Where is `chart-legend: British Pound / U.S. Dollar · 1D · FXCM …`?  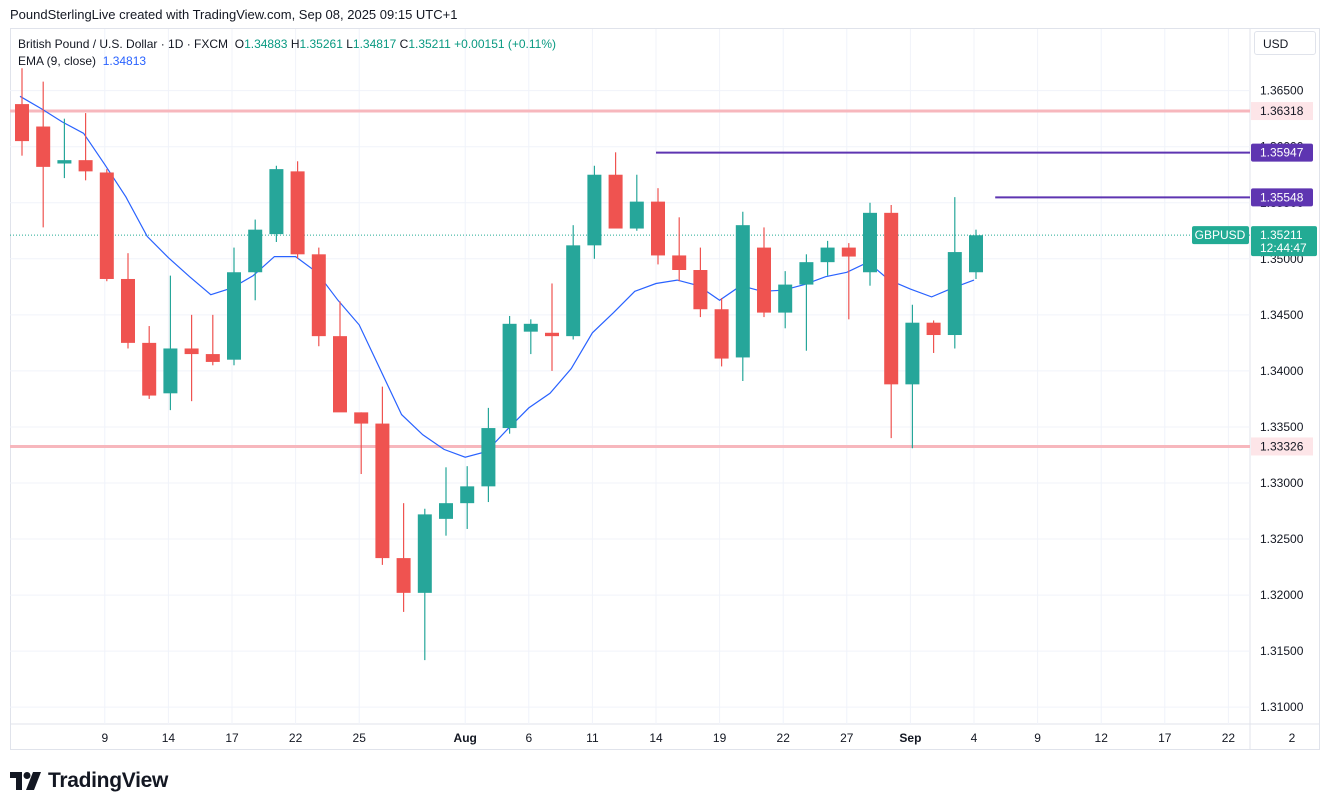
chart-legend: British Pound / U.S. Dollar · 1D · FXCM … is located at coordinates (287, 53).